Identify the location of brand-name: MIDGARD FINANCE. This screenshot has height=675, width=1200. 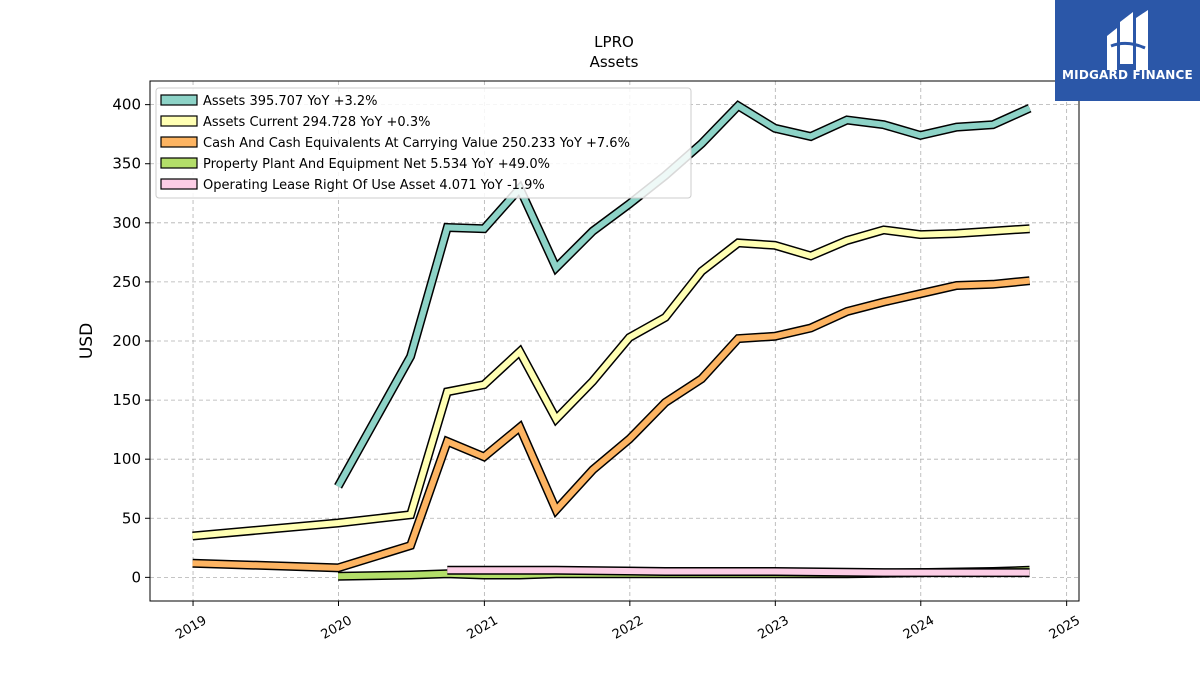
(1127, 75).